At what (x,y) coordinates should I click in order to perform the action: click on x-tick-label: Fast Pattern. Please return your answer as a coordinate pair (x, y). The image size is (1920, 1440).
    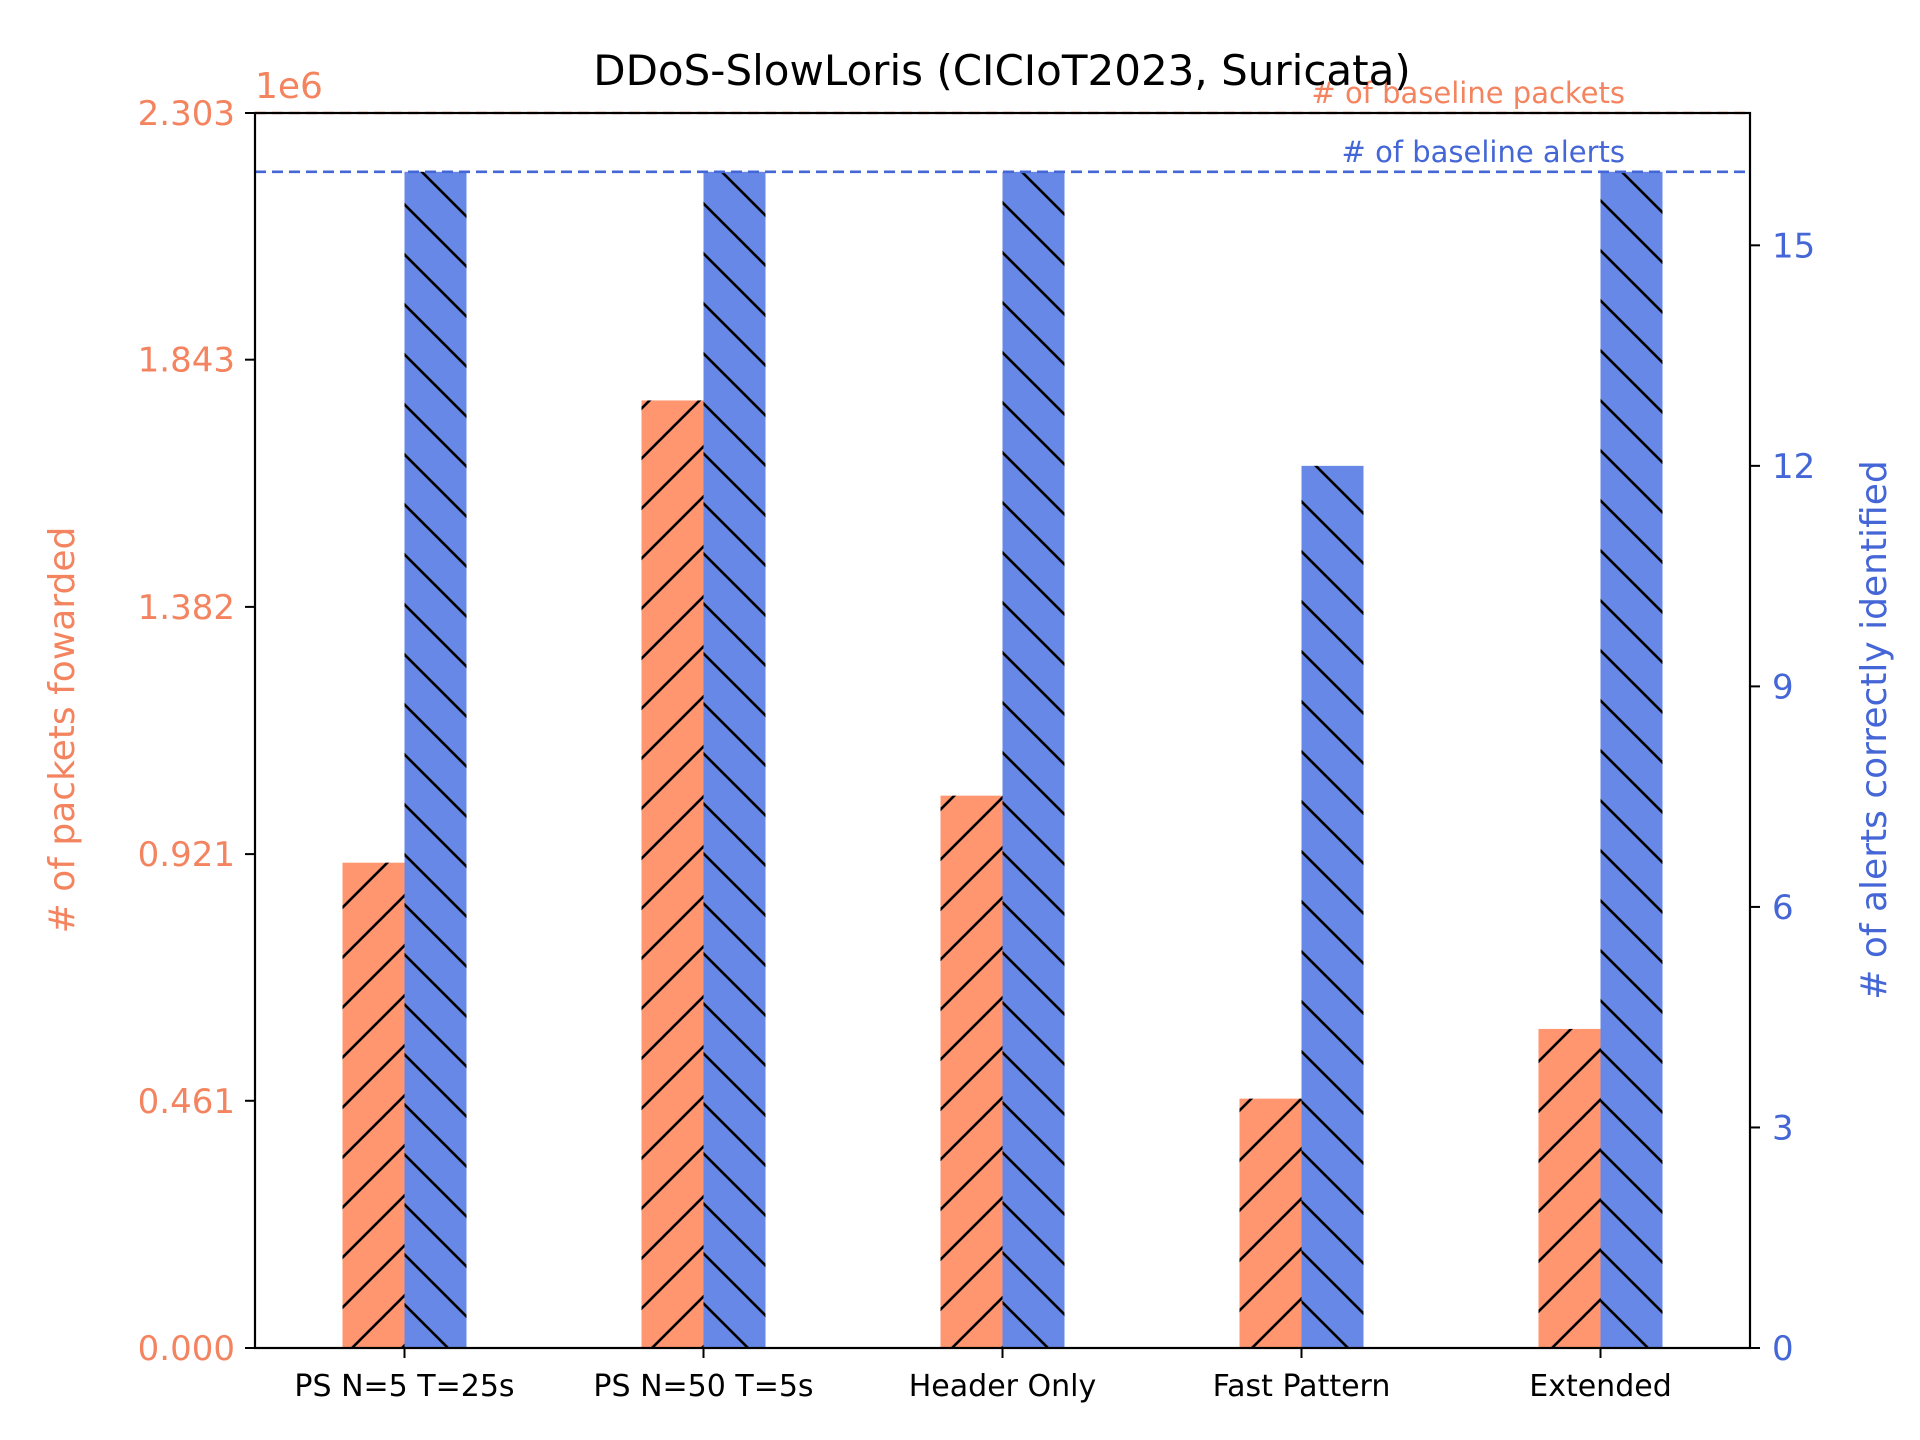
    Looking at the image, I should click on (1302, 1386).